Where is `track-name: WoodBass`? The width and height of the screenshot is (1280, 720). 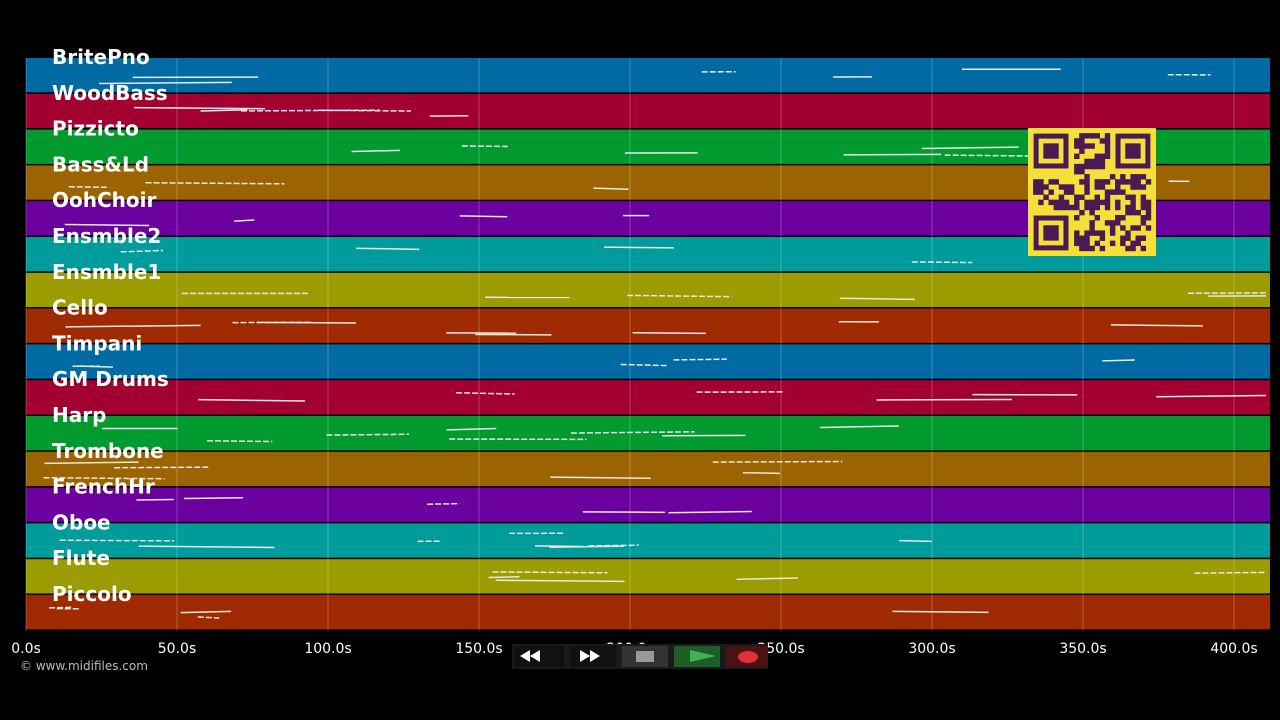 track-name: WoodBass is located at coordinates (110, 93).